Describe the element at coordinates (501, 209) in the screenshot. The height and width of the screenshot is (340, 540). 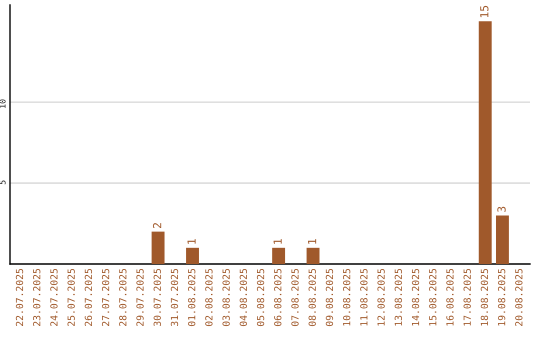
I see `data-label: 3` at that location.